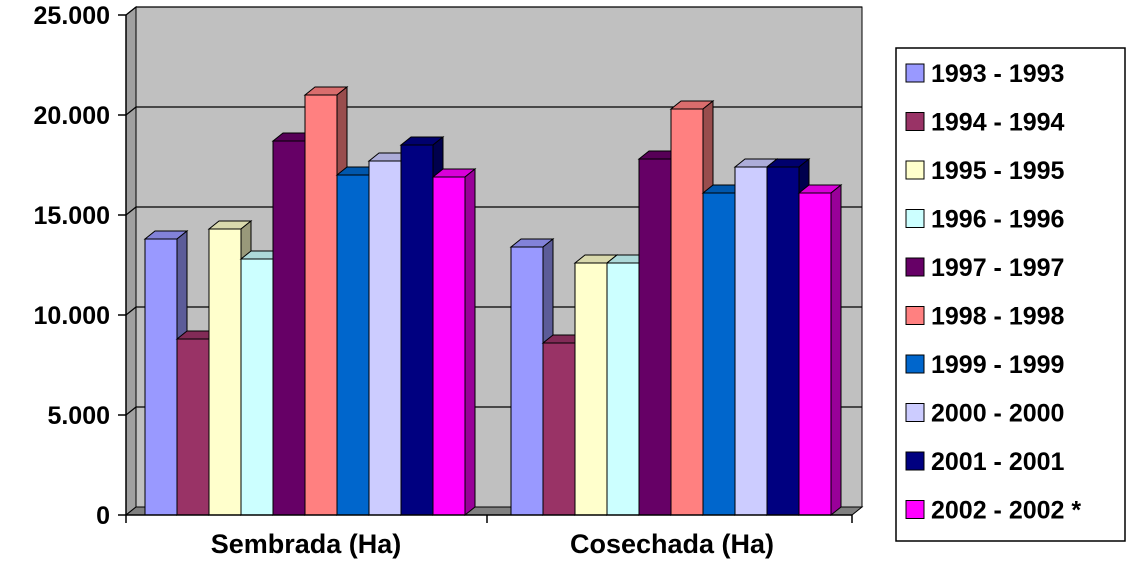 This screenshot has height=562, width=1128. Describe the element at coordinates (998, 171) in the screenshot. I see `legend-label: 1995 - 1995` at that location.